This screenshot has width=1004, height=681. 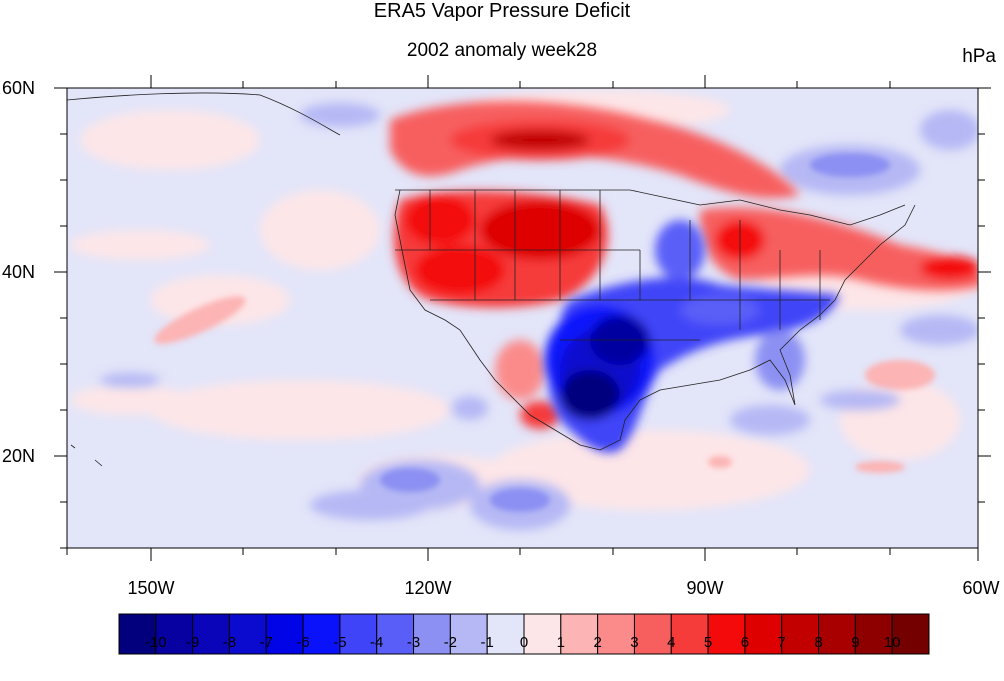 I want to click on colorbar-tick-label: -6, so click(x=303, y=642).